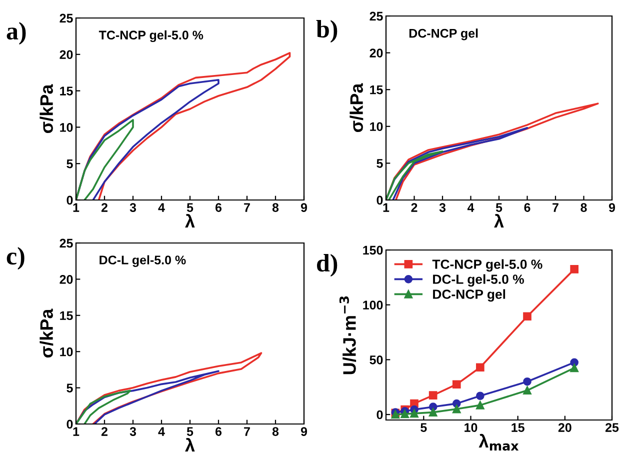 This screenshot has height=458, width=633. Describe the element at coordinates (498, 442) in the screenshot. I see `x-axis-title: λ$_{max}$` at that location.